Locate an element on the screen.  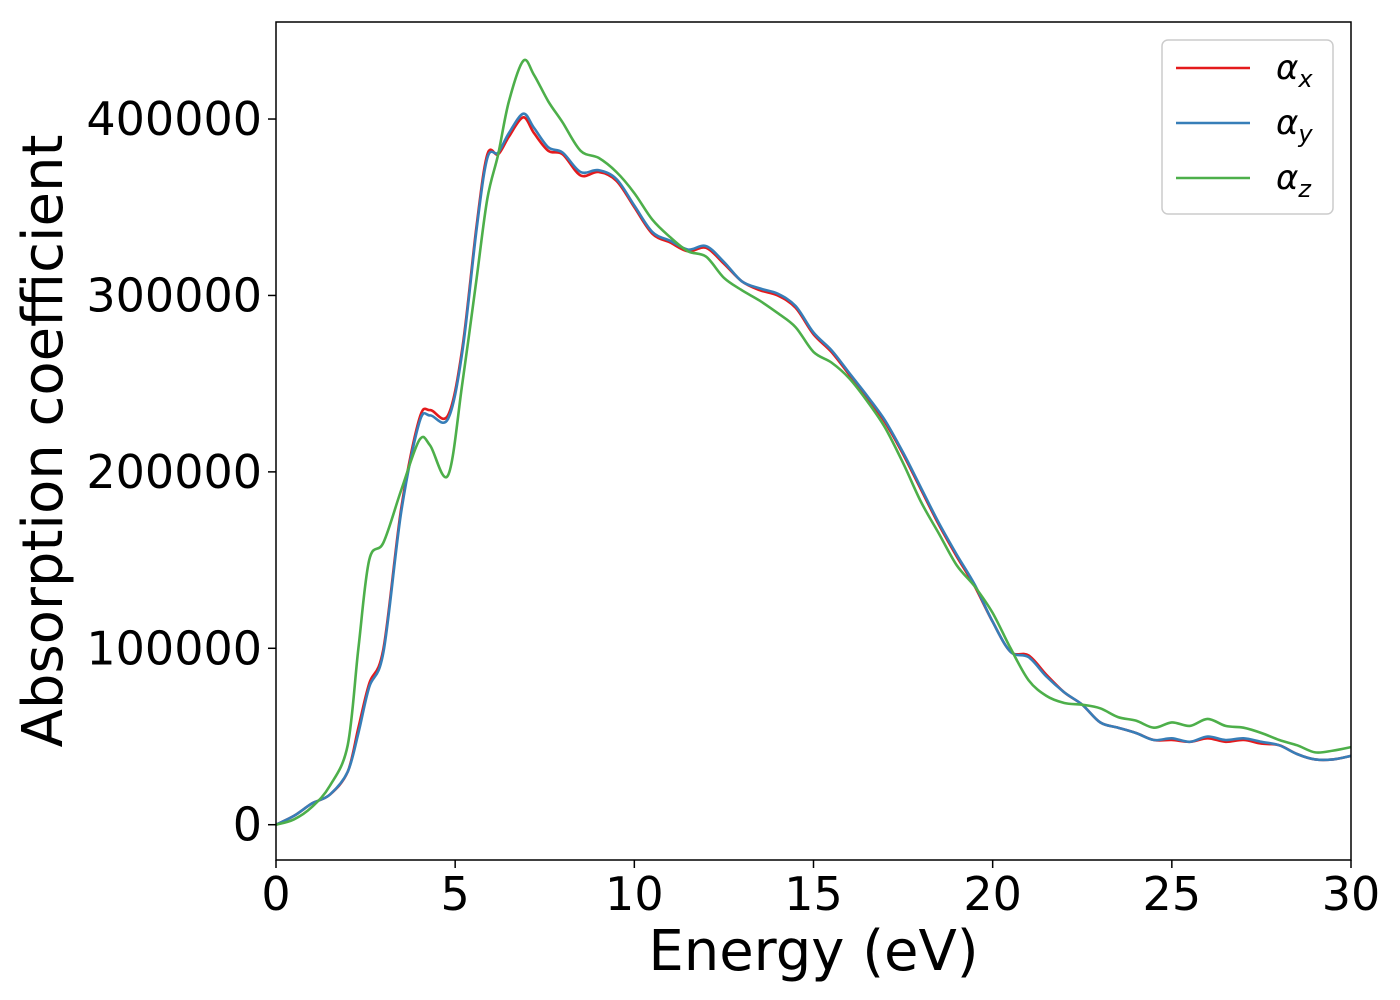
y-axis-label: Absorption coefficient is located at coordinates (43, 441).